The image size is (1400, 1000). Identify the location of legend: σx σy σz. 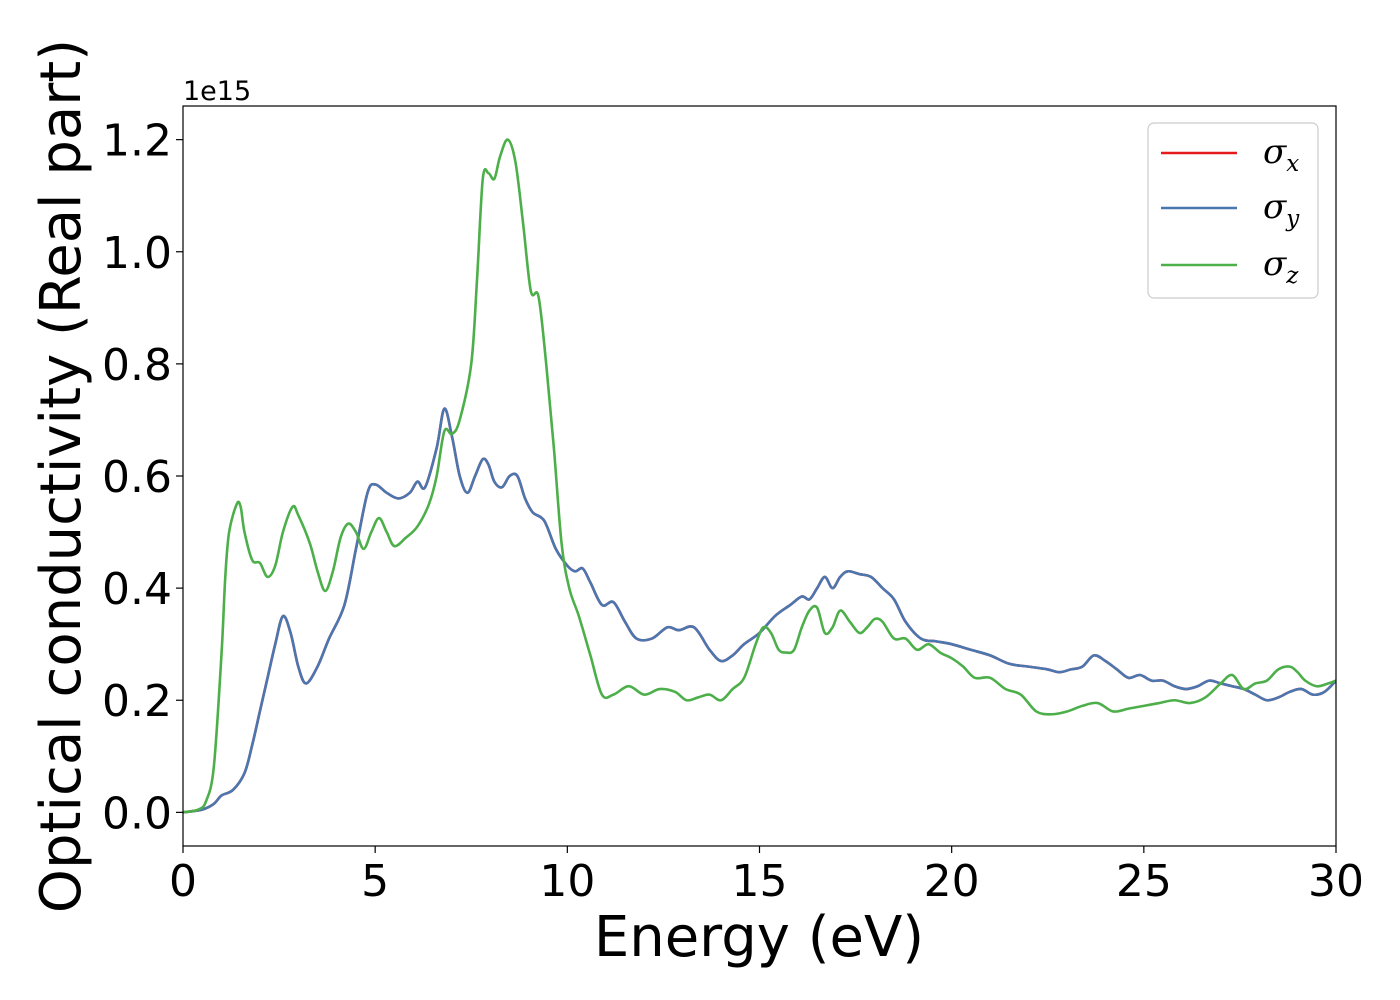
(1233, 210).